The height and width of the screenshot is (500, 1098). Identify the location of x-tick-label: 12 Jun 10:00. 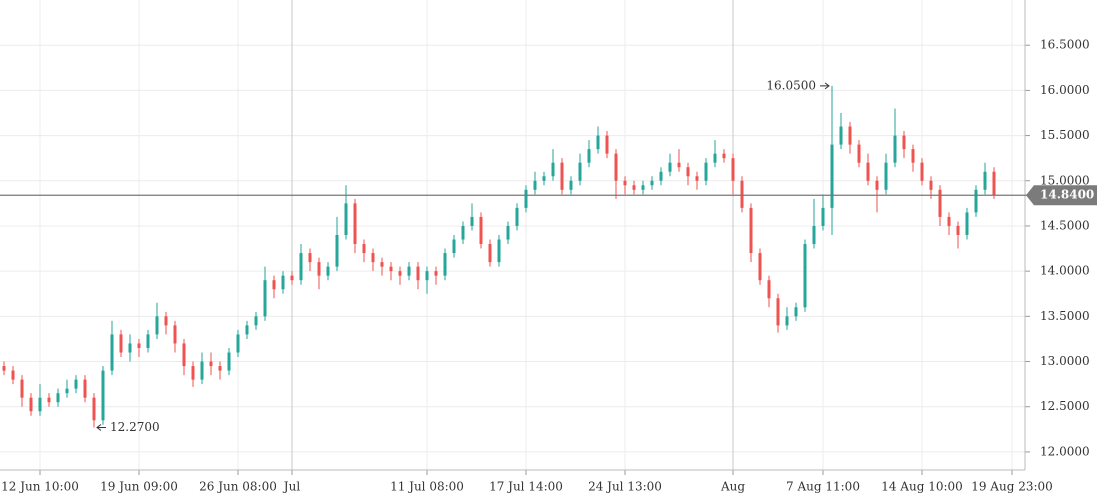
(40, 487).